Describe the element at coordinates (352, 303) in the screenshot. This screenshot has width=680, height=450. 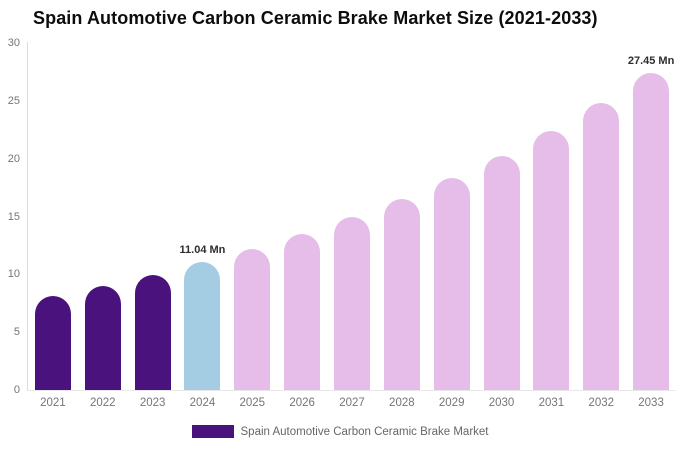
I see `bar-2027` at that location.